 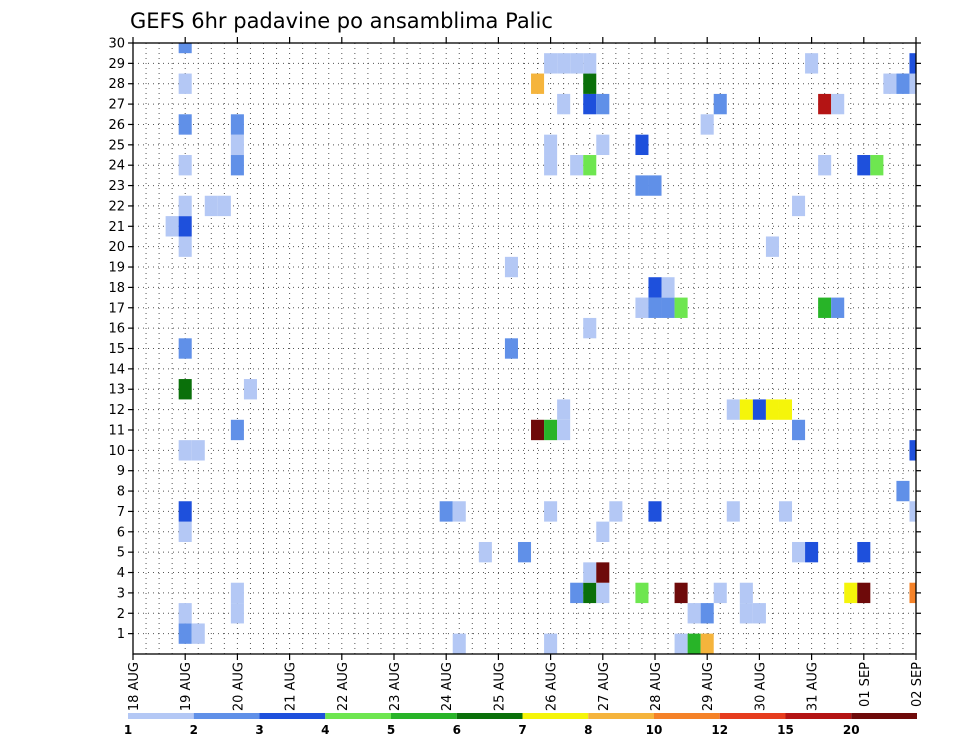 What do you see at coordinates (116, 64) in the screenshot?
I see `y-tick-label: 29` at bounding box center [116, 64].